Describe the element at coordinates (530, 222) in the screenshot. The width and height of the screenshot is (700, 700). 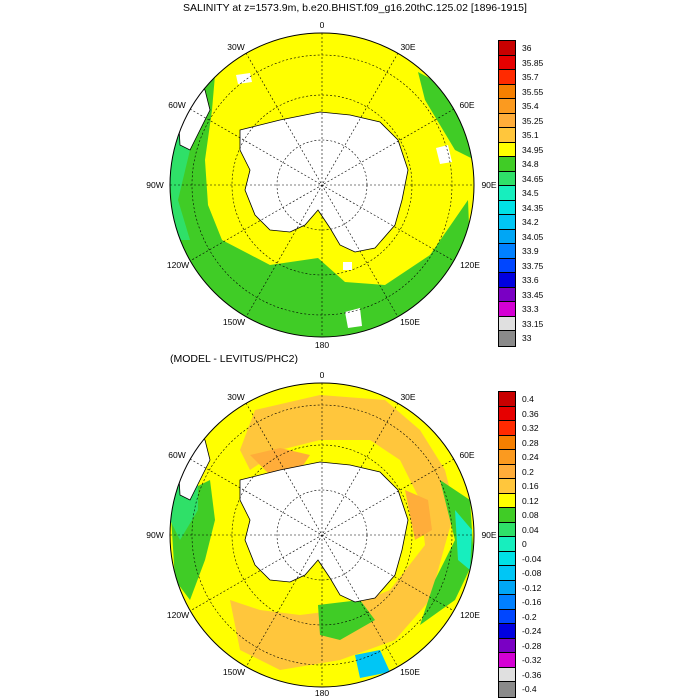
I see `colorbar-level-label: 34.2` at that location.